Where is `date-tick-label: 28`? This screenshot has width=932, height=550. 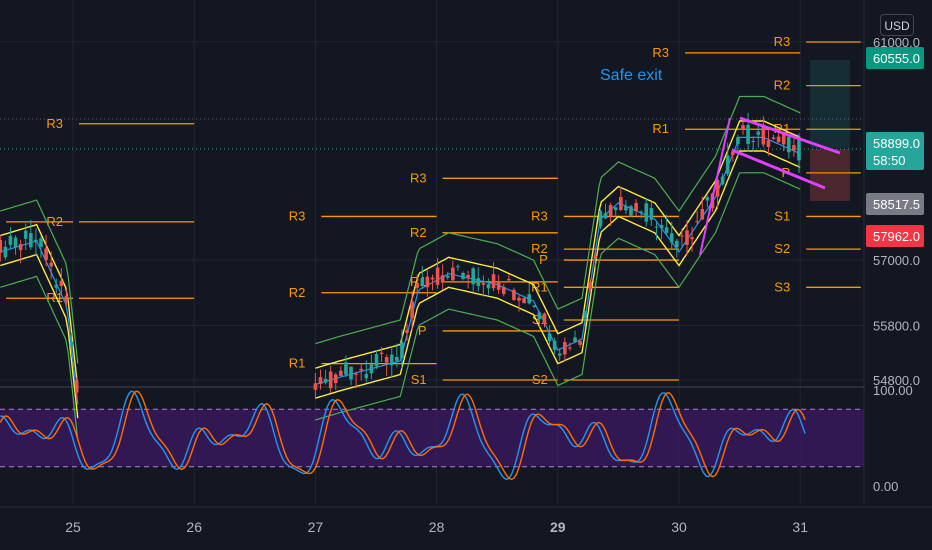
date-tick-label: 28 is located at coordinates (437, 527).